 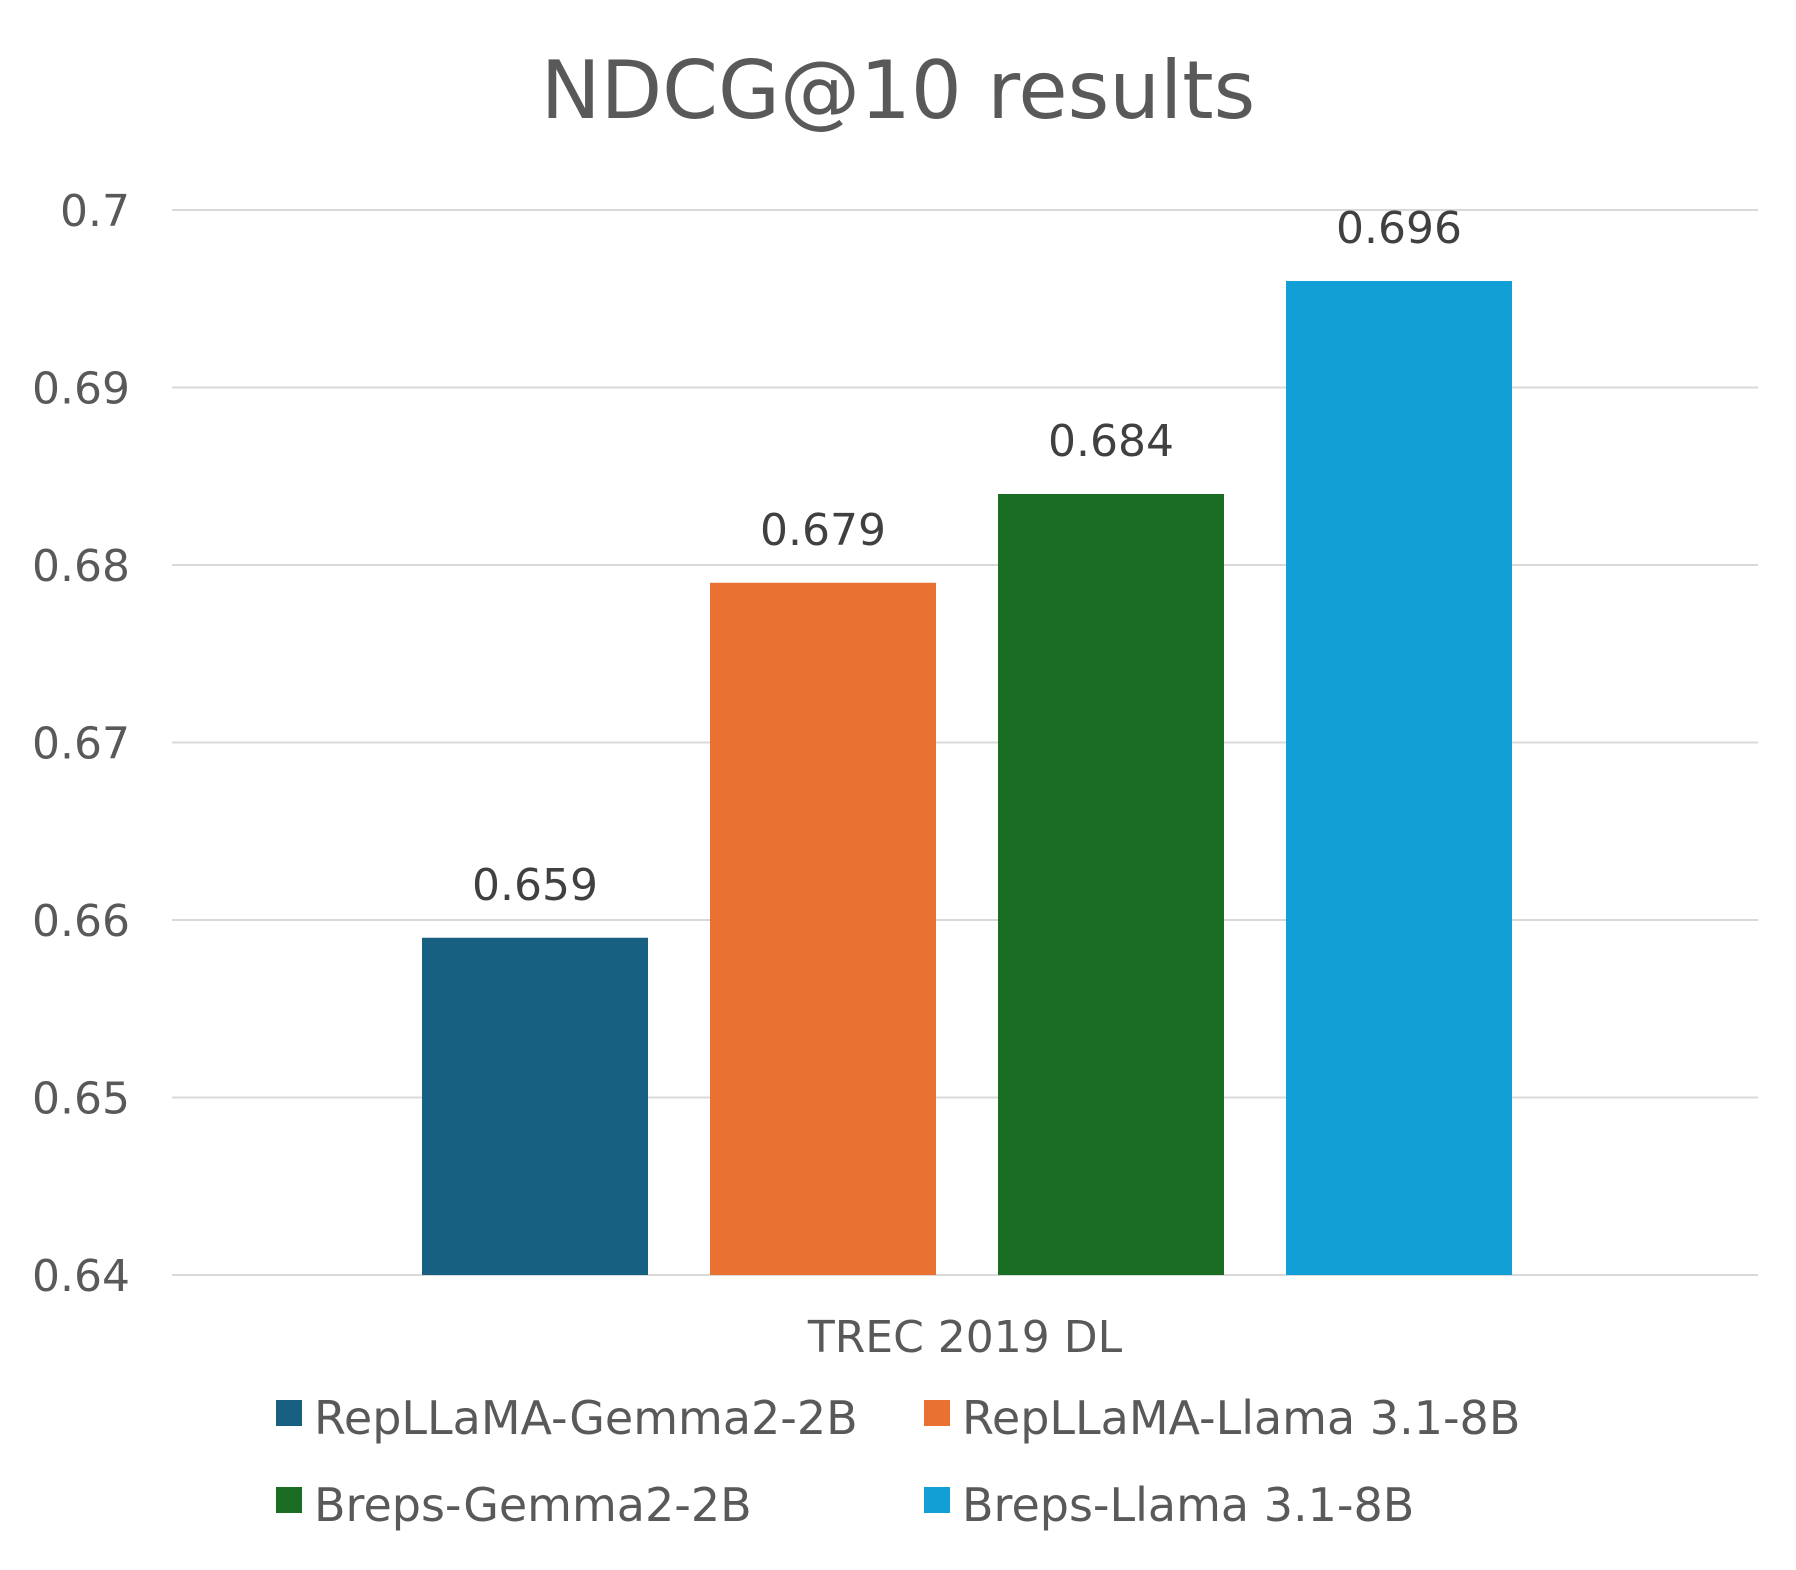 I want to click on y-tick-label: 0.66, so click(x=81, y=921).